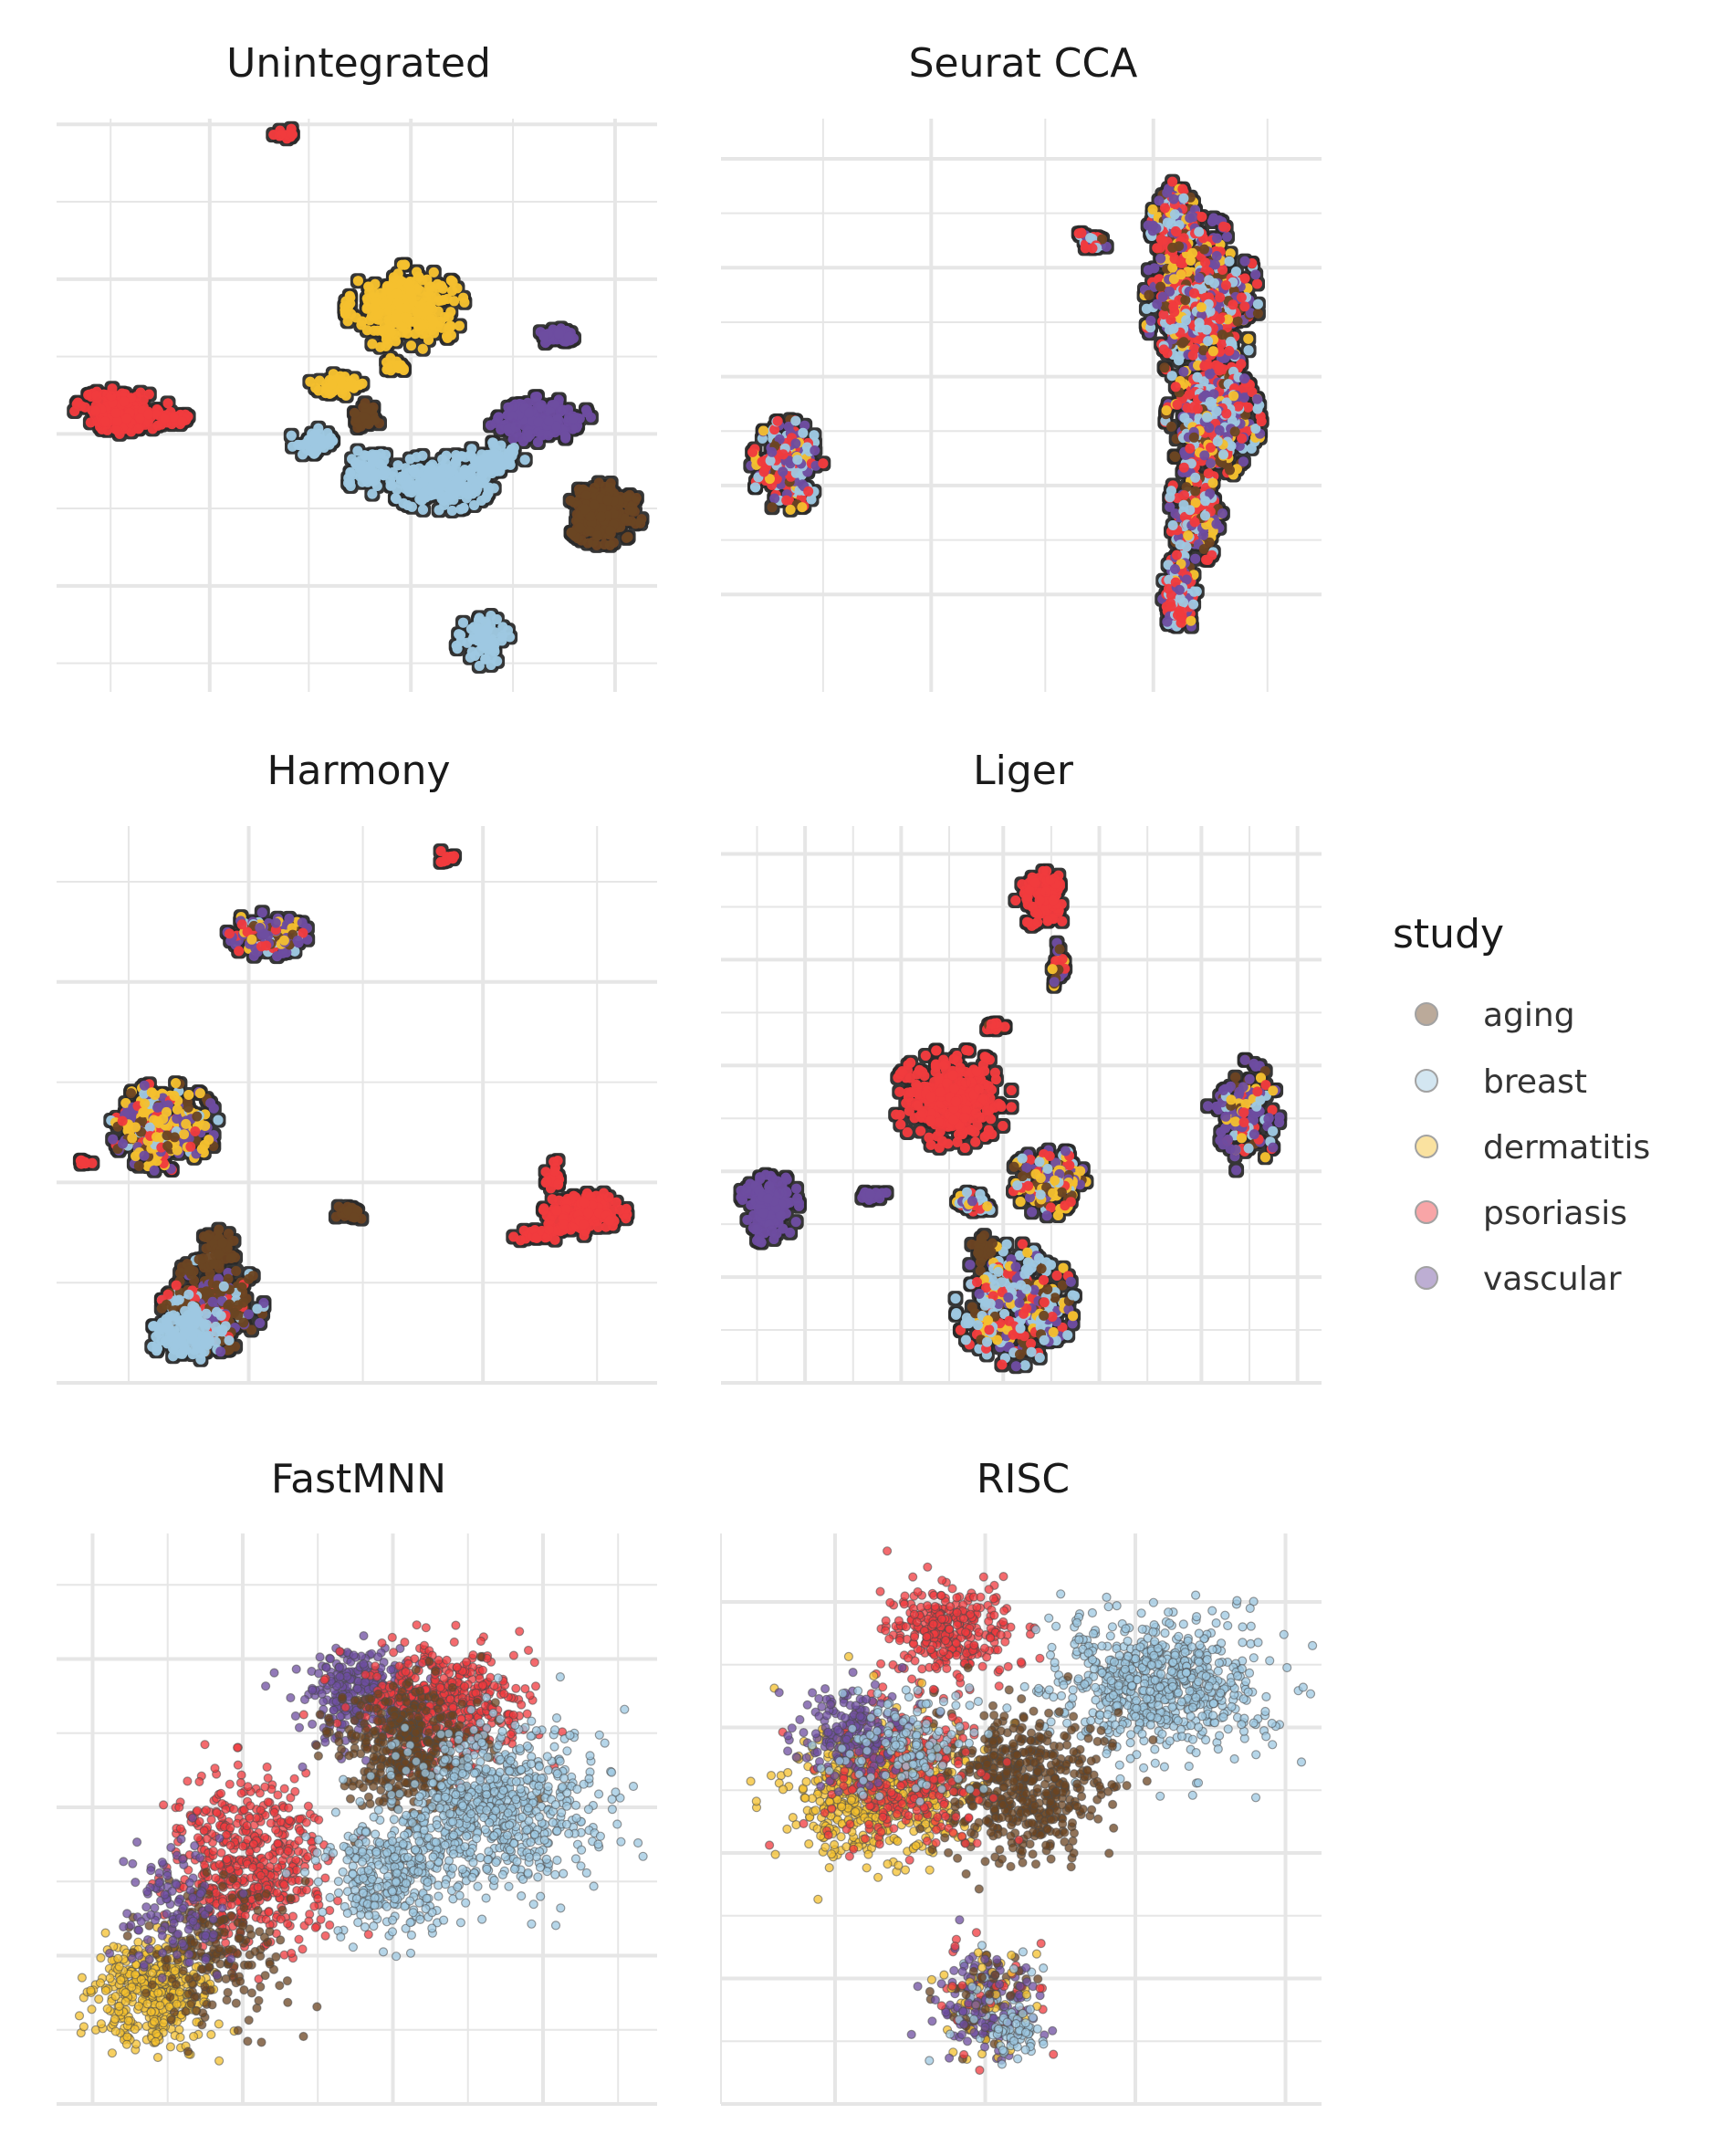 This screenshot has height=2156, width=1724. I want to click on points-layer, so click(353, 1105).